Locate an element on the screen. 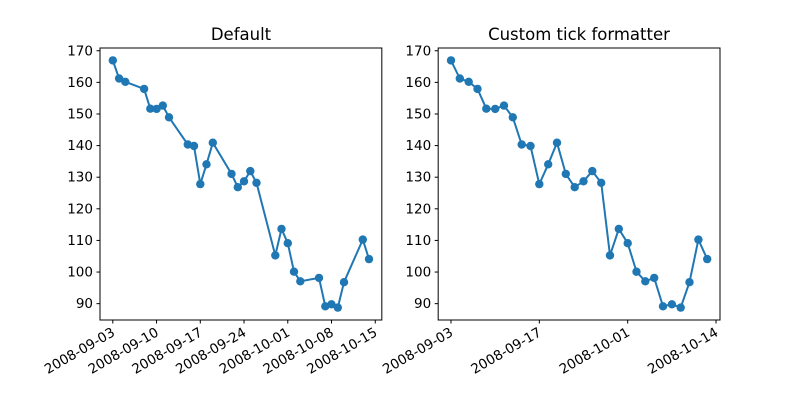 The width and height of the screenshot is (800, 400). x-tick-label: 2008-10-14 is located at coordinates (683, 351).